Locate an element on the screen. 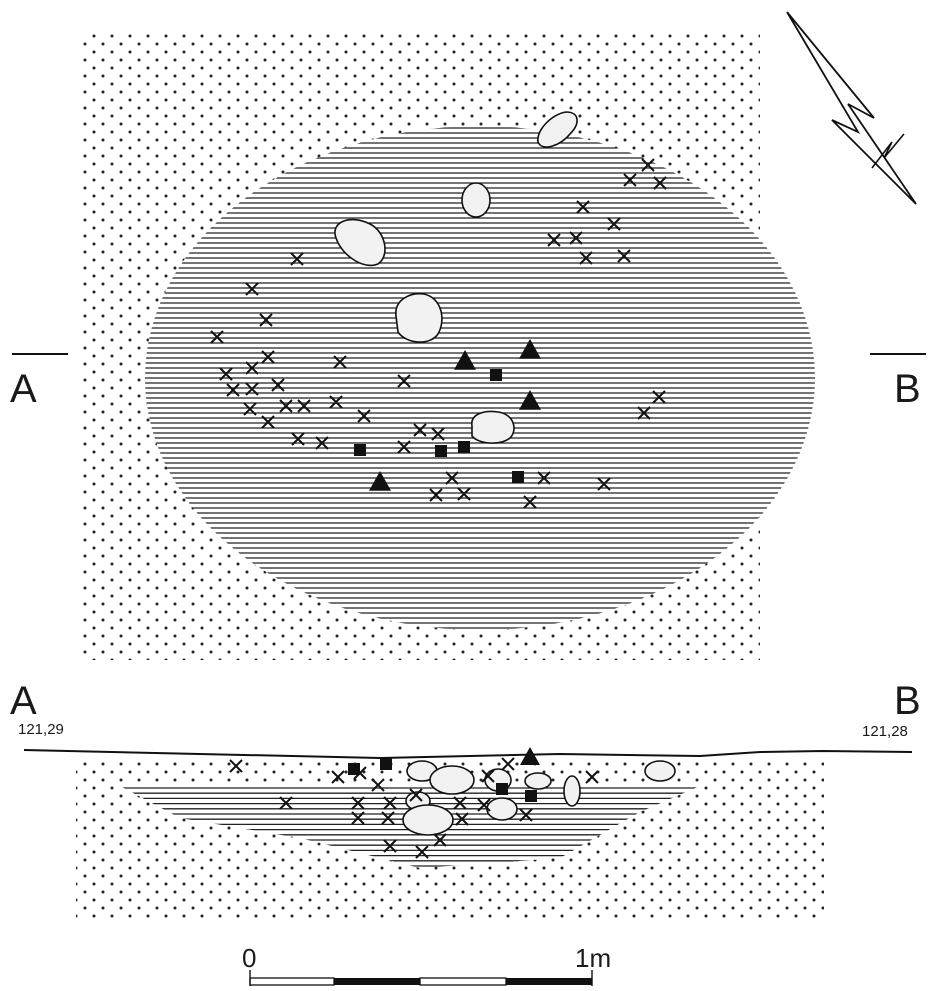 The height and width of the screenshot is (991, 929). north-arrow-outline is located at coordinates (851, 108).